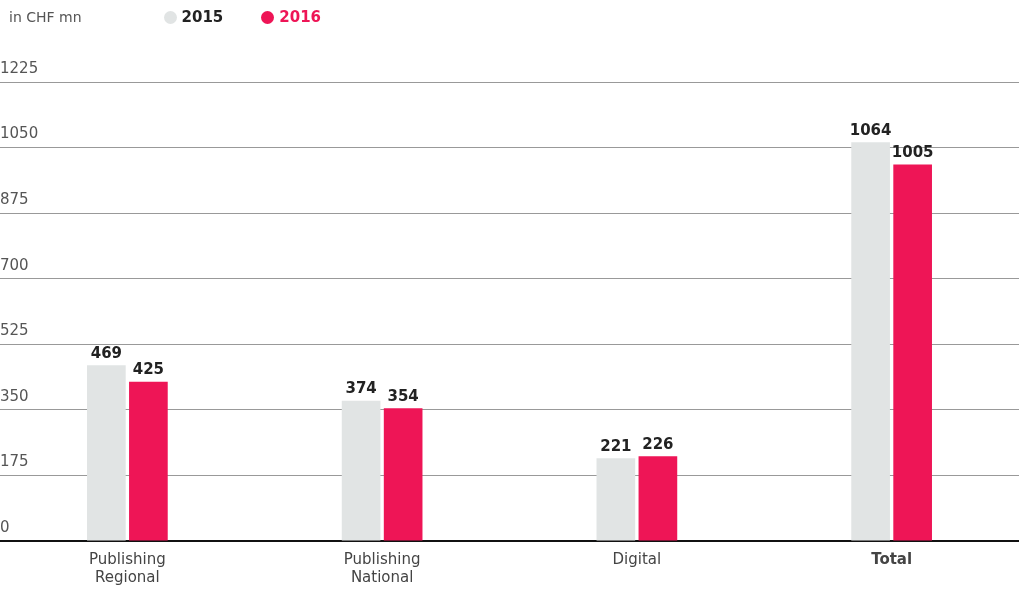 This screenshot has height=597, width=1019. Describe the element at coordinates (14, 264) in the screenshot. I see `y-tick-label: 700` at that location.